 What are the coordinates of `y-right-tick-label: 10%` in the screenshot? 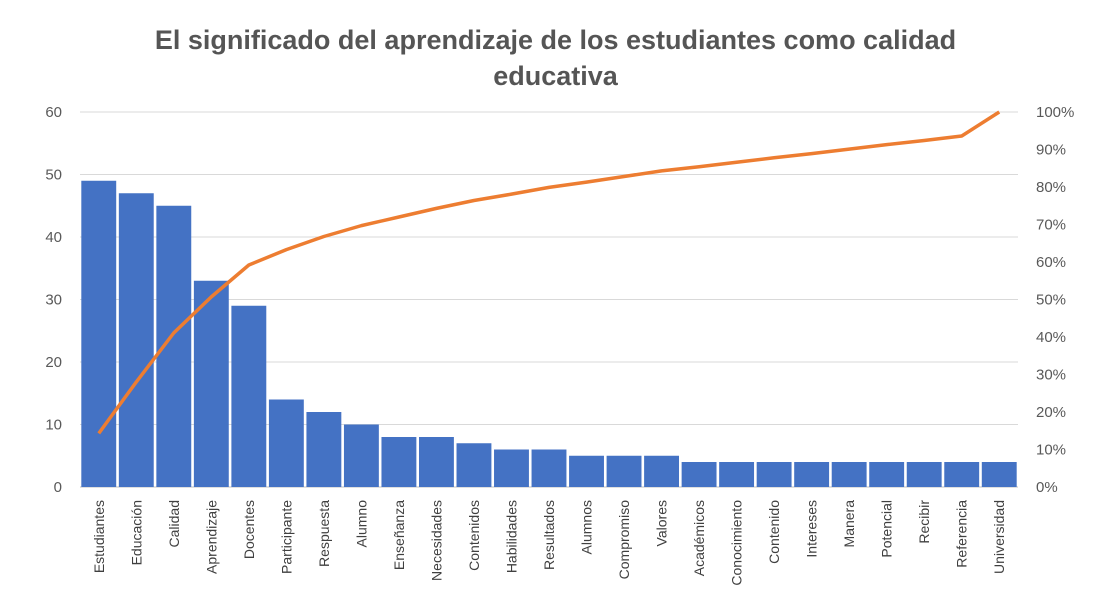 It's located at (1051, 450).